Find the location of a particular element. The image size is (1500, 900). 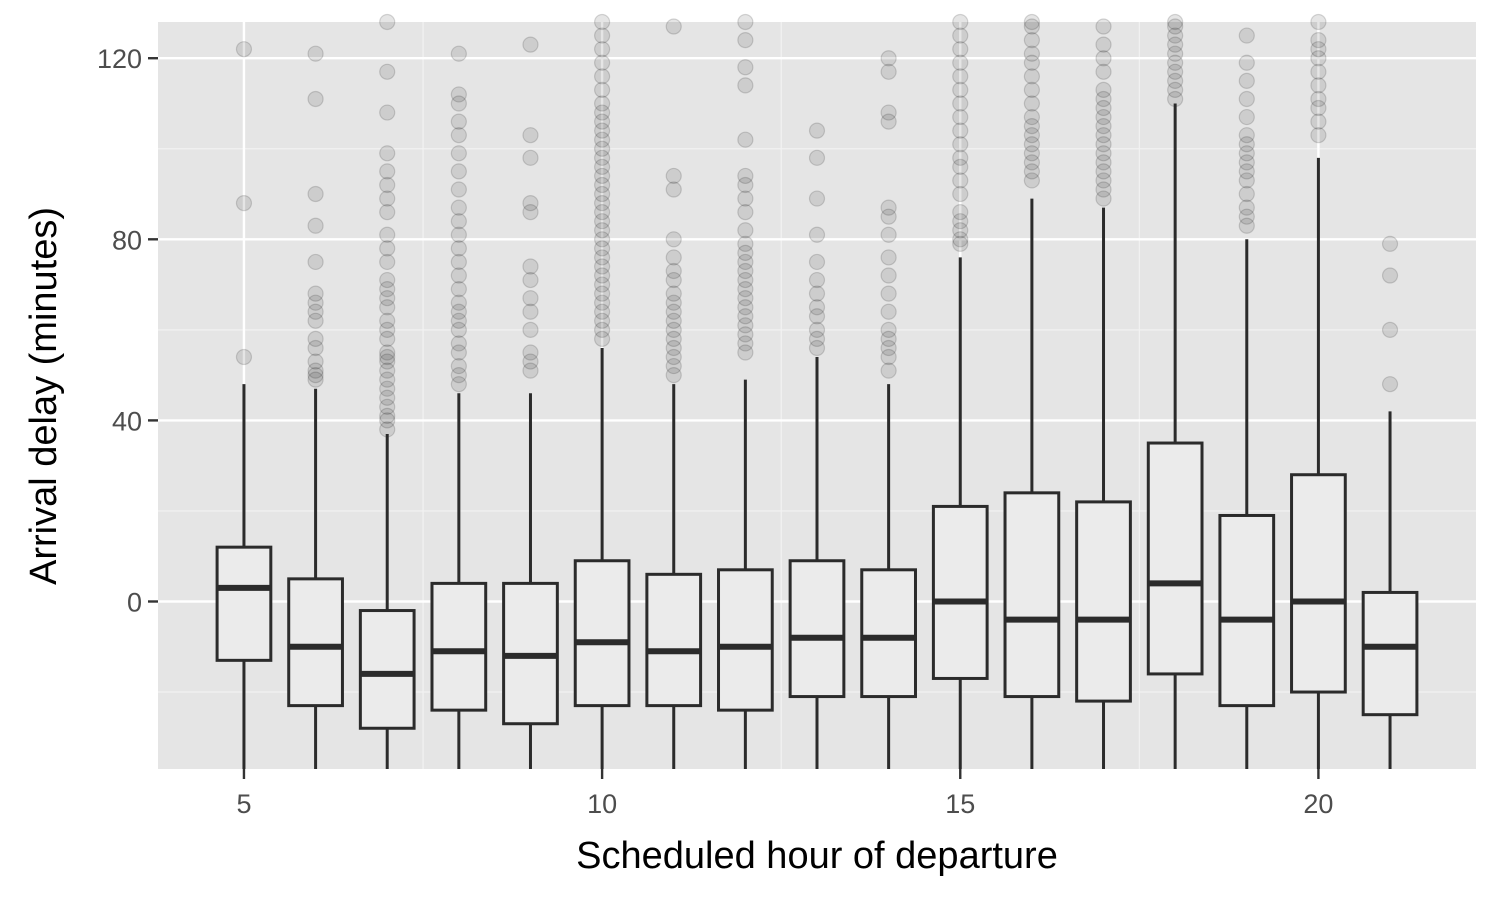

y-tick-label: 40 is located at coordinates (127, 421).